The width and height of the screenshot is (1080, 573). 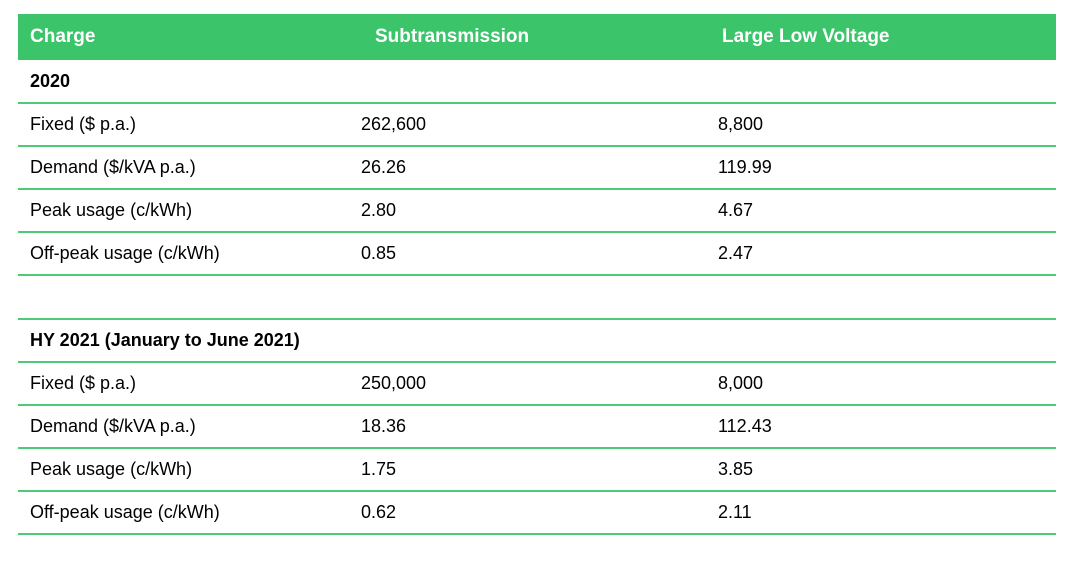 I want to click on table-row: Demand ($/kVA p.a.) 18.36 112.43, so click(x=537, y=427).